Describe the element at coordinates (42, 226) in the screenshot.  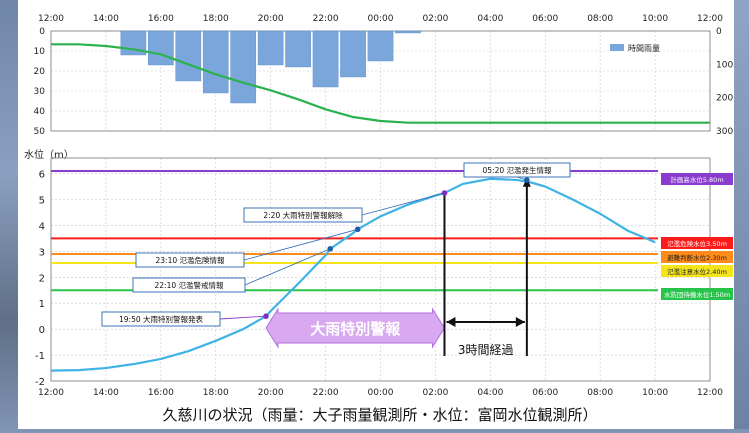
I see `bottom-y-tick-label: 4` at that location.